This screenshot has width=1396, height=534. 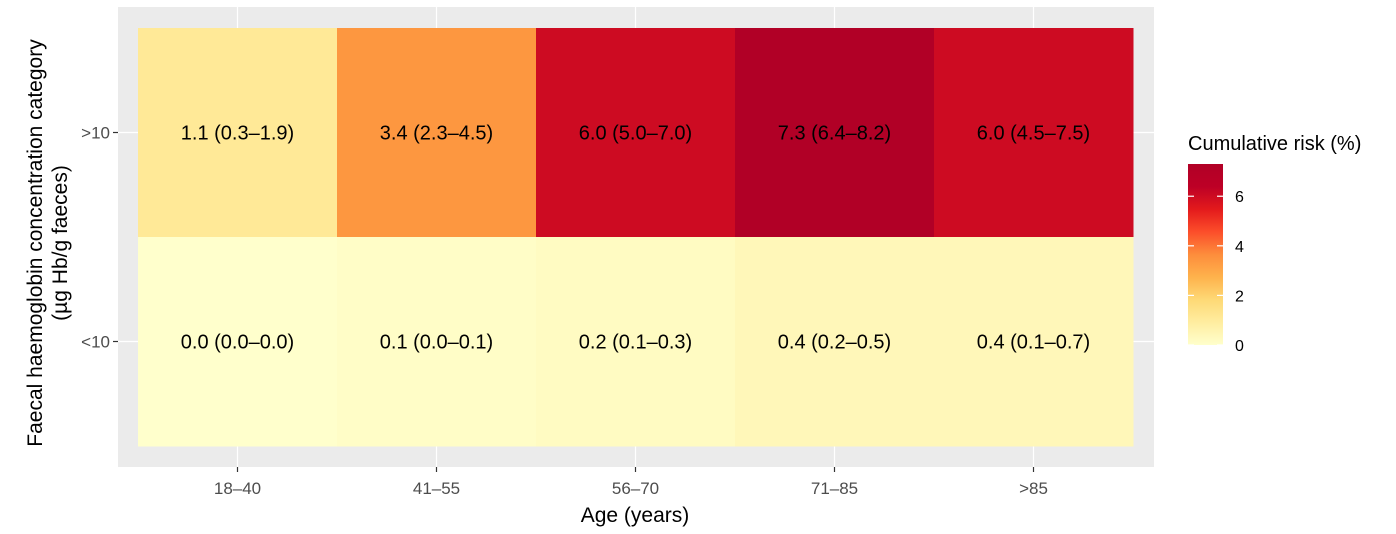 I want to click on cell-label: 0.1 (0.0–0.1), so click(x=436, y=343).